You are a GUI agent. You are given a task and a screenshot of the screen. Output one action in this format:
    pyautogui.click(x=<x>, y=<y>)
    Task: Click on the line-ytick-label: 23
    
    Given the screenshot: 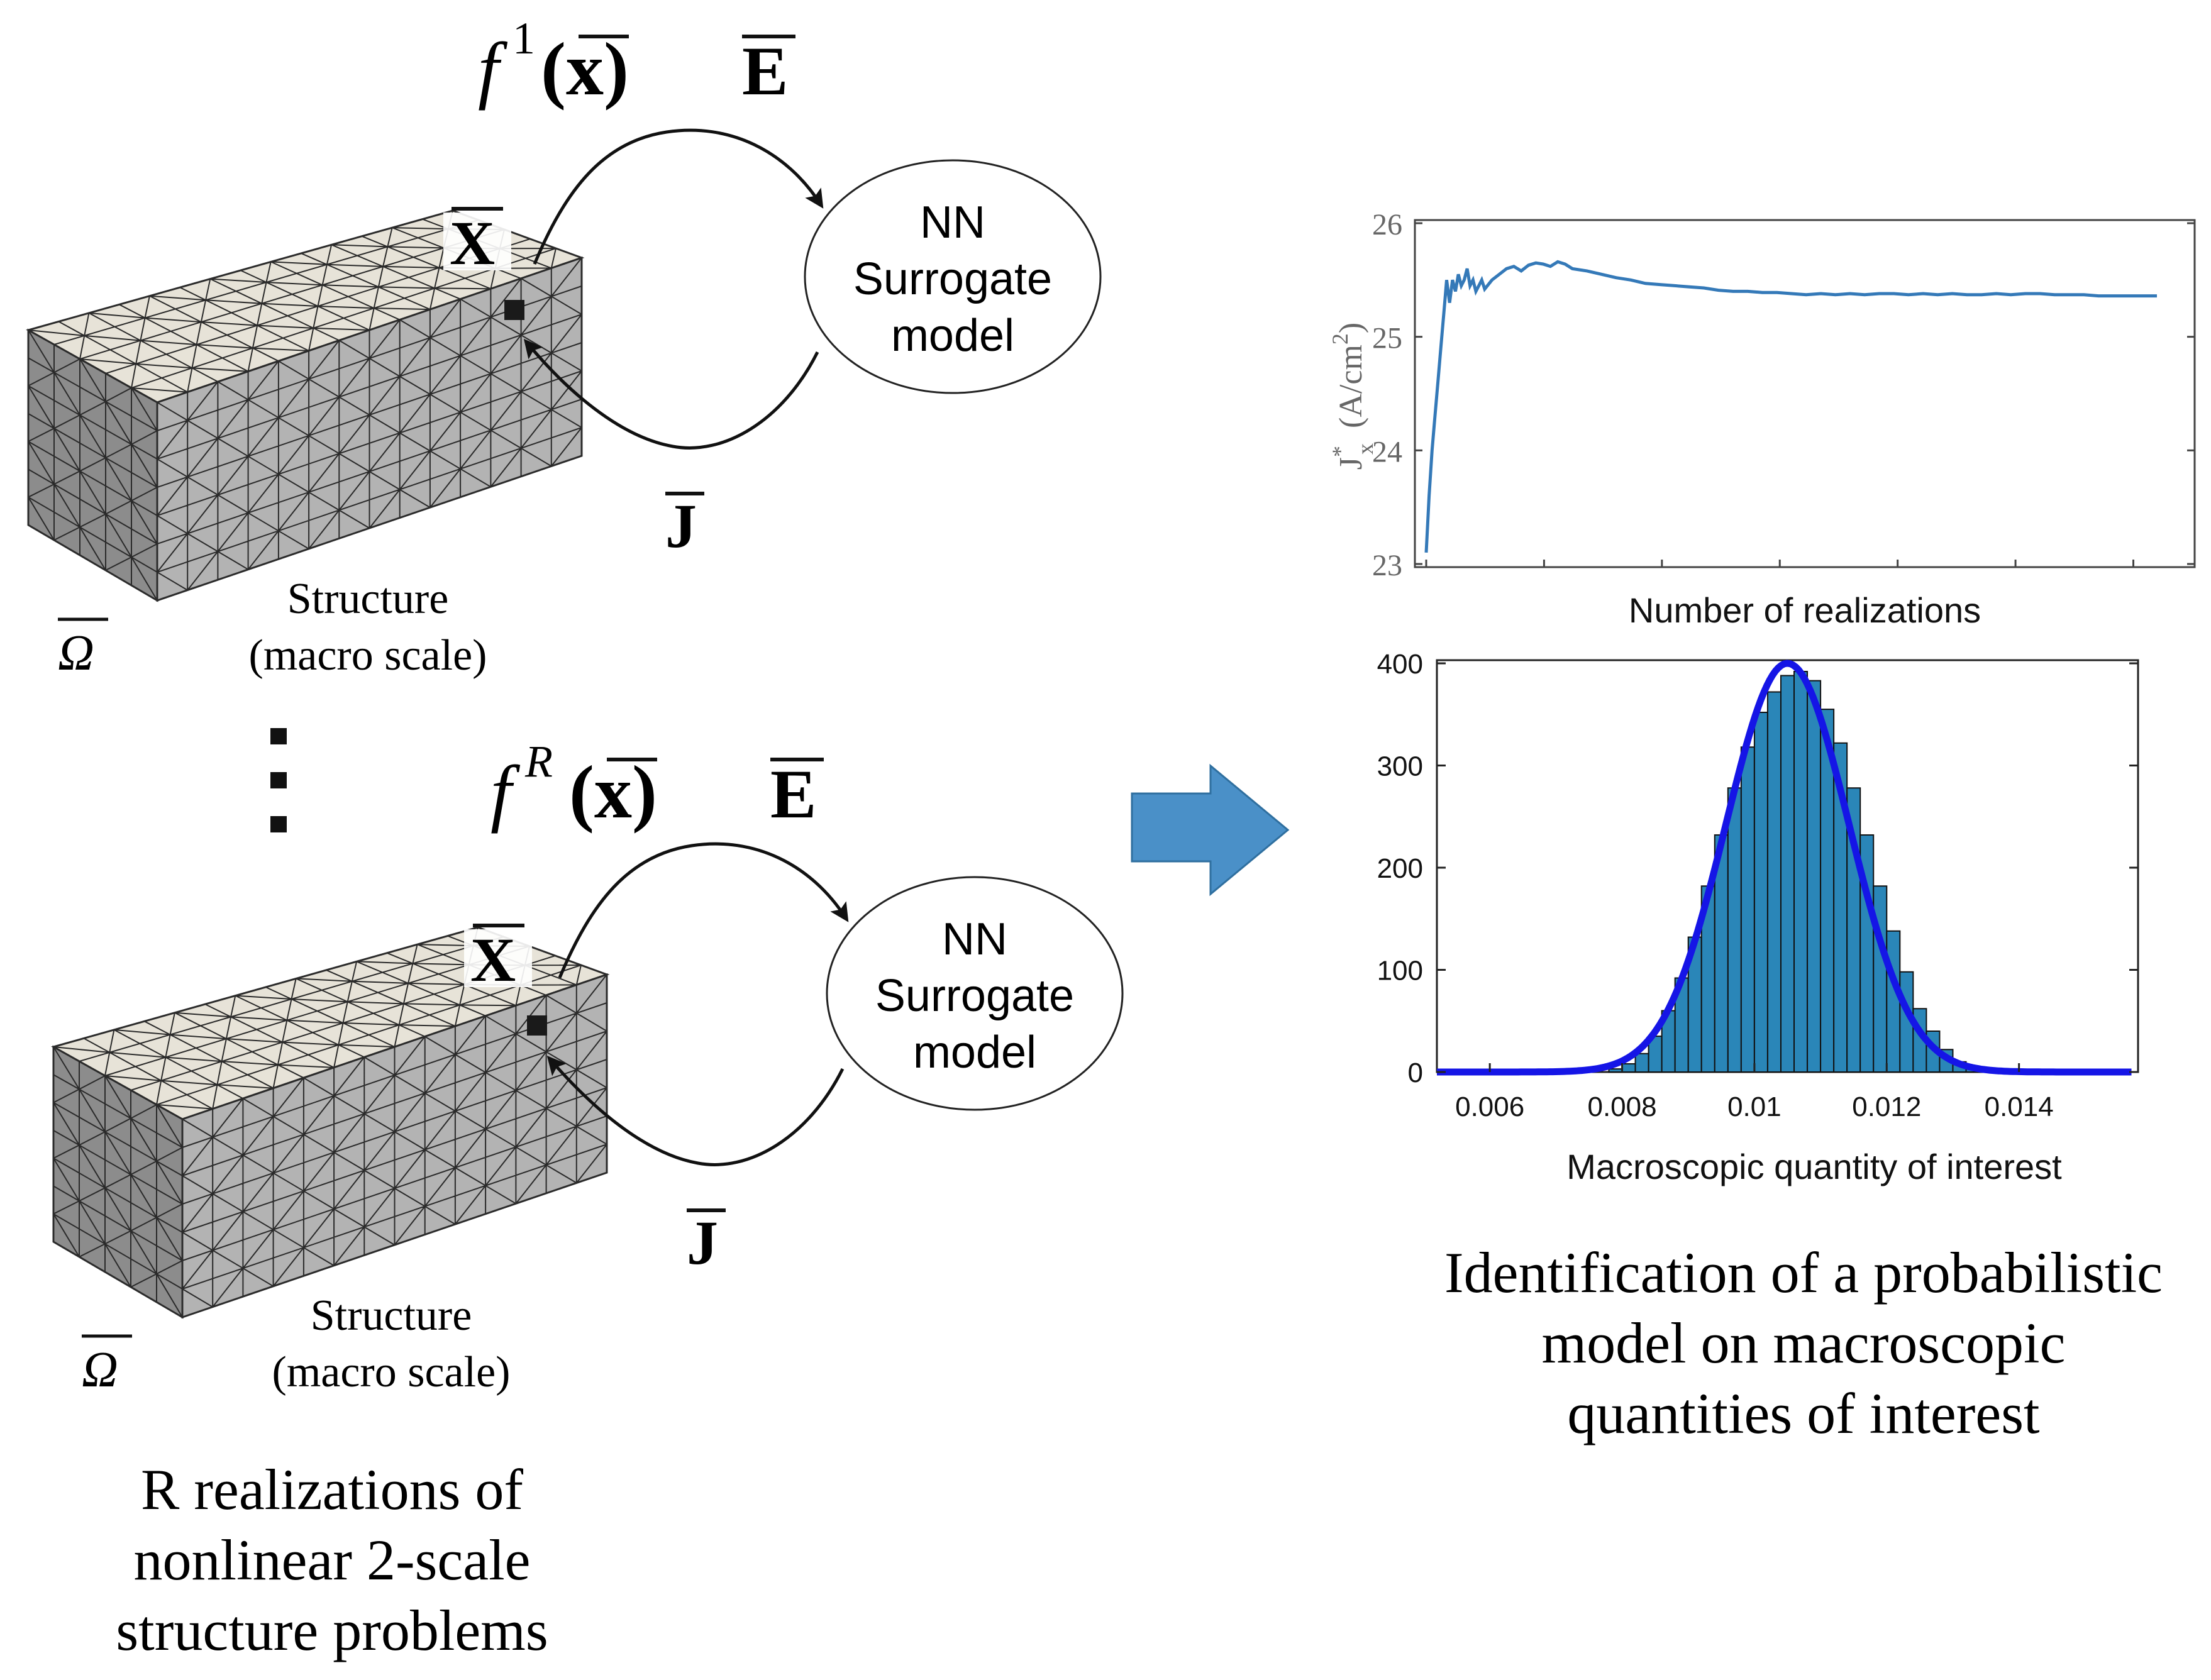 What is the action you would take?
    pyautogui.click(x=1387, y=565)
    